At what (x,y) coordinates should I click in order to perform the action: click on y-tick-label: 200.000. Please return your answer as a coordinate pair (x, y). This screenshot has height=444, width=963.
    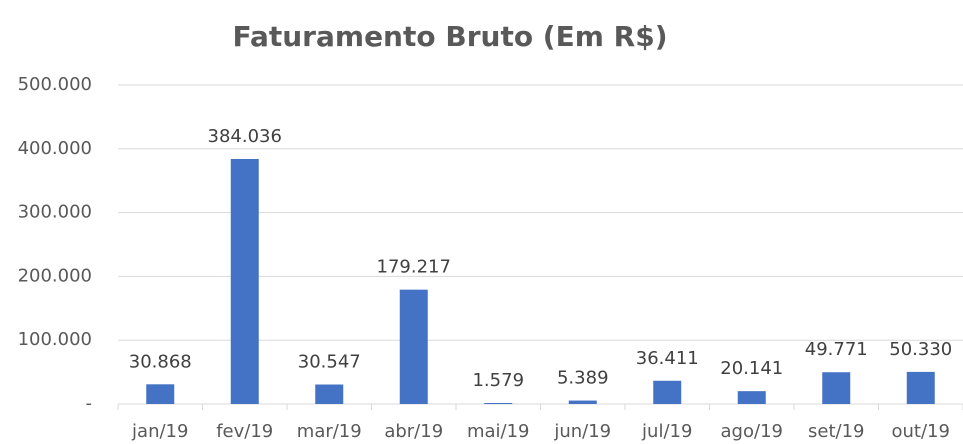
    Looking at the image, I should click on (55, 275).